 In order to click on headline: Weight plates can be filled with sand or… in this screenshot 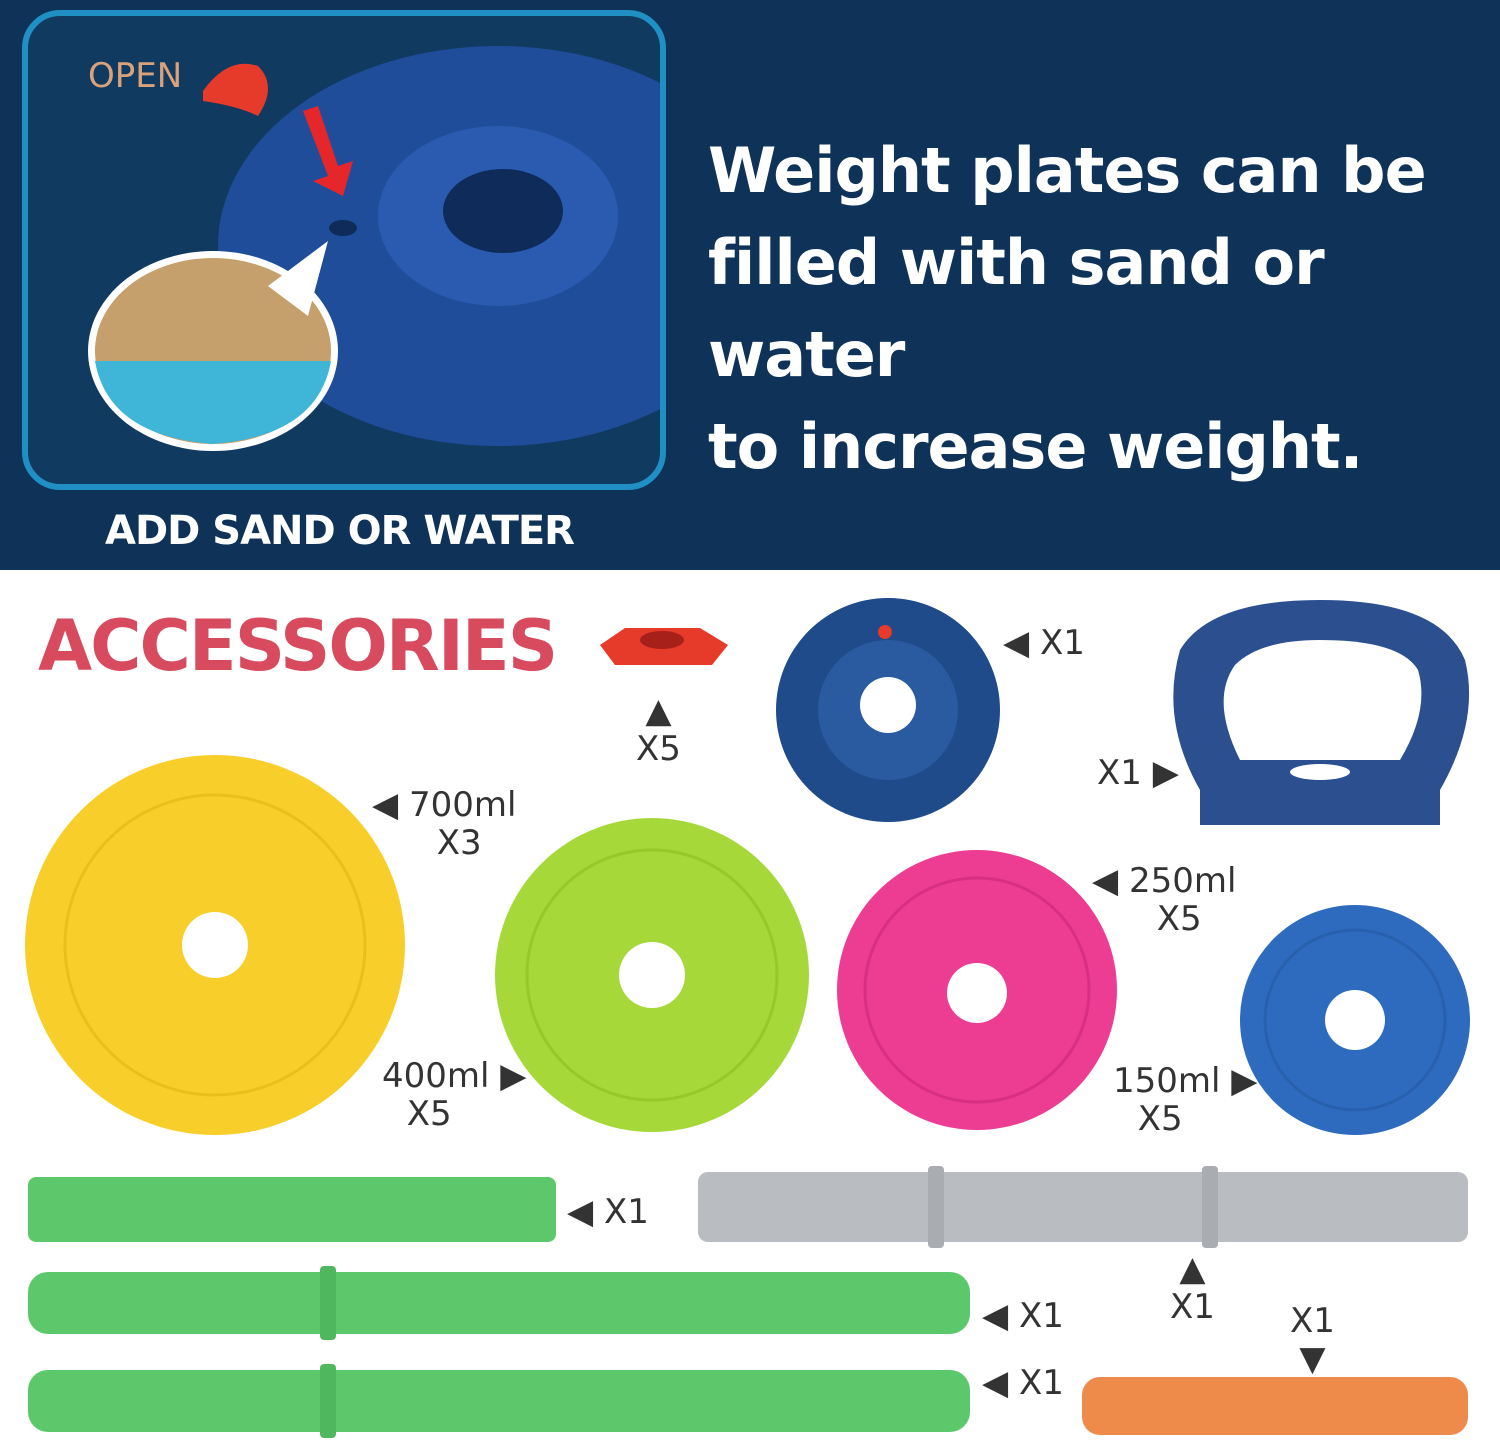, I will do `click(1104, 309)`.